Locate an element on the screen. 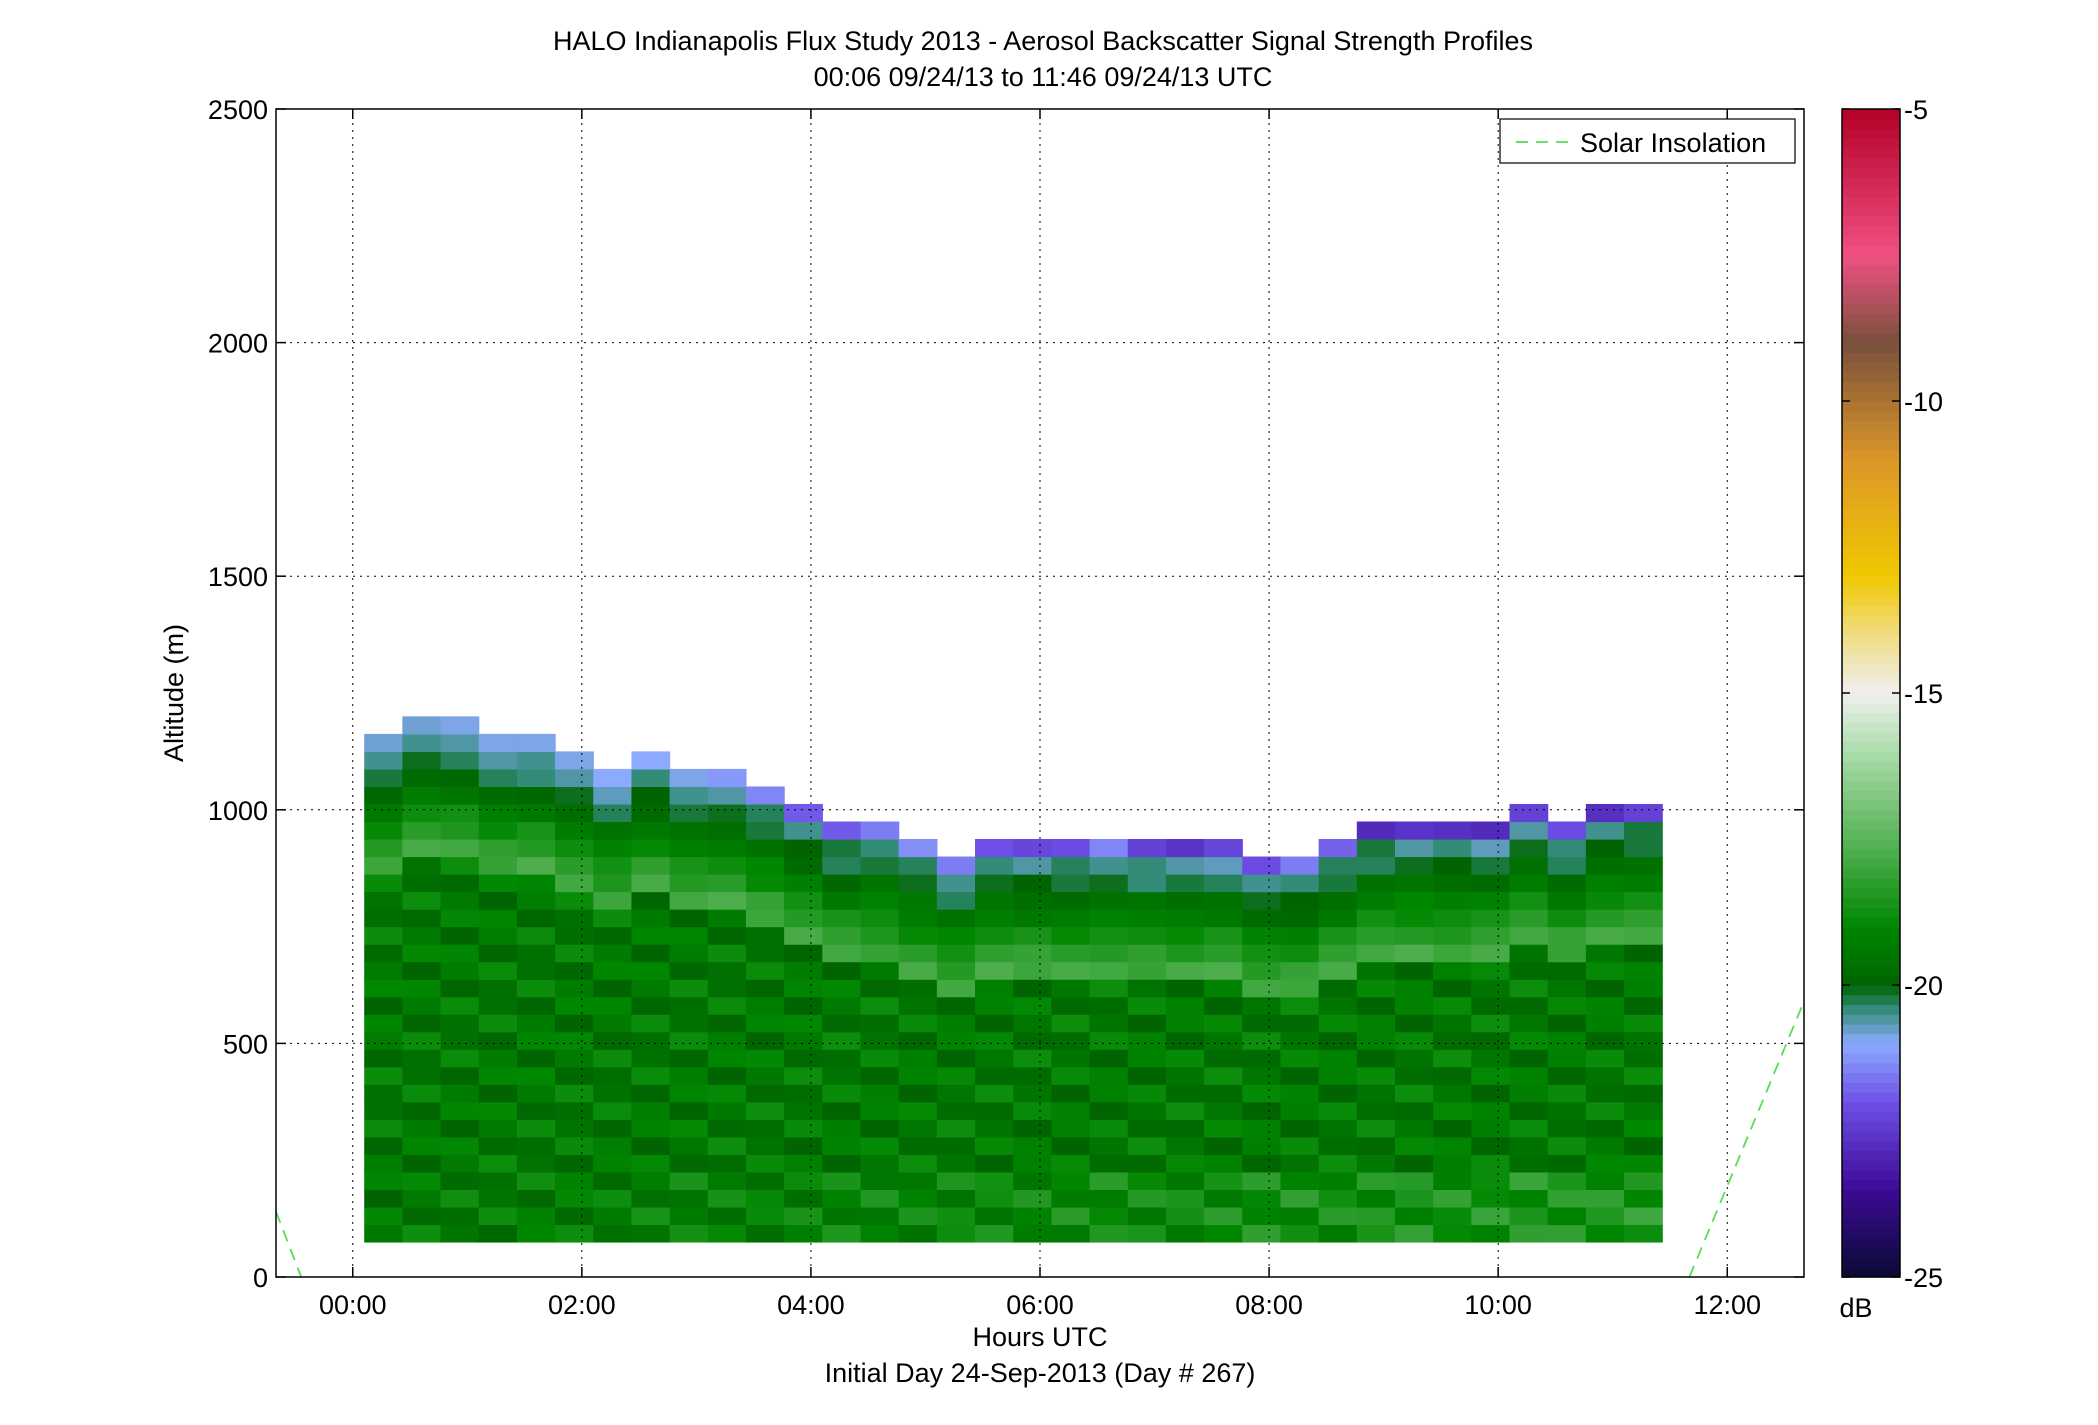 This screenshot has width=2098, height=1425. legend-solar-label: Solar Insolation is located at coordinates (1673, 143).